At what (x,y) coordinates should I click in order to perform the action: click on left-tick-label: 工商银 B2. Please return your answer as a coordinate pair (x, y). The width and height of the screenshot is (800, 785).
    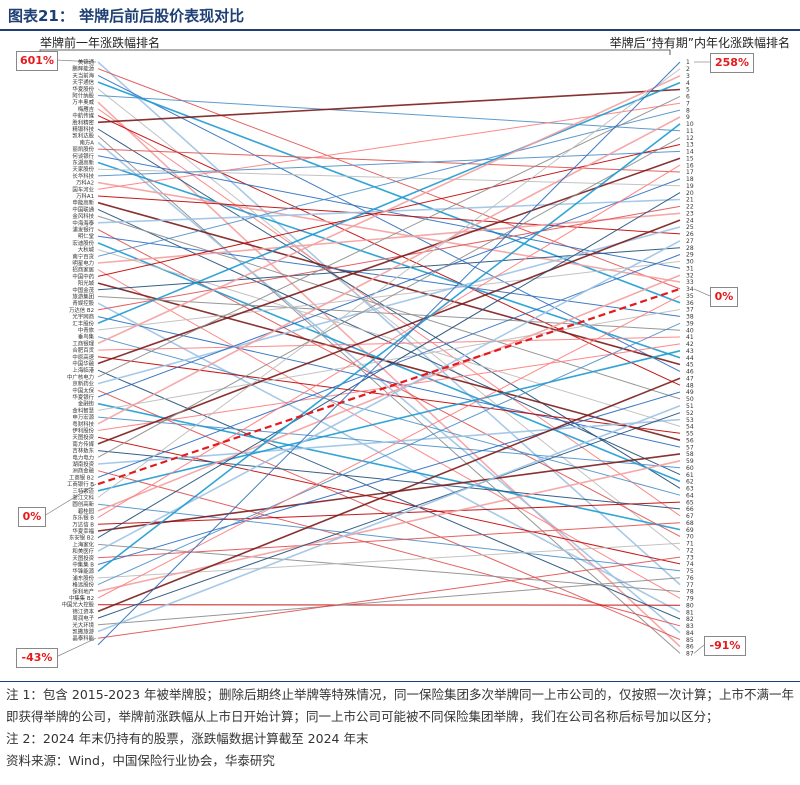
    Looking at the image, I should click on (81, 477).